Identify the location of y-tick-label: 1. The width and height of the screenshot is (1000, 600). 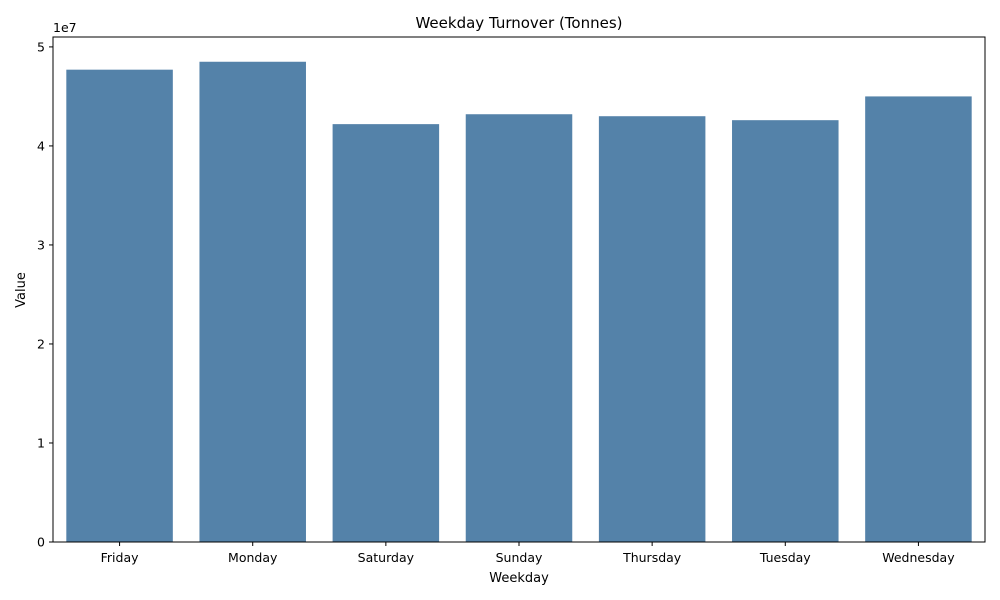
(41, 442).